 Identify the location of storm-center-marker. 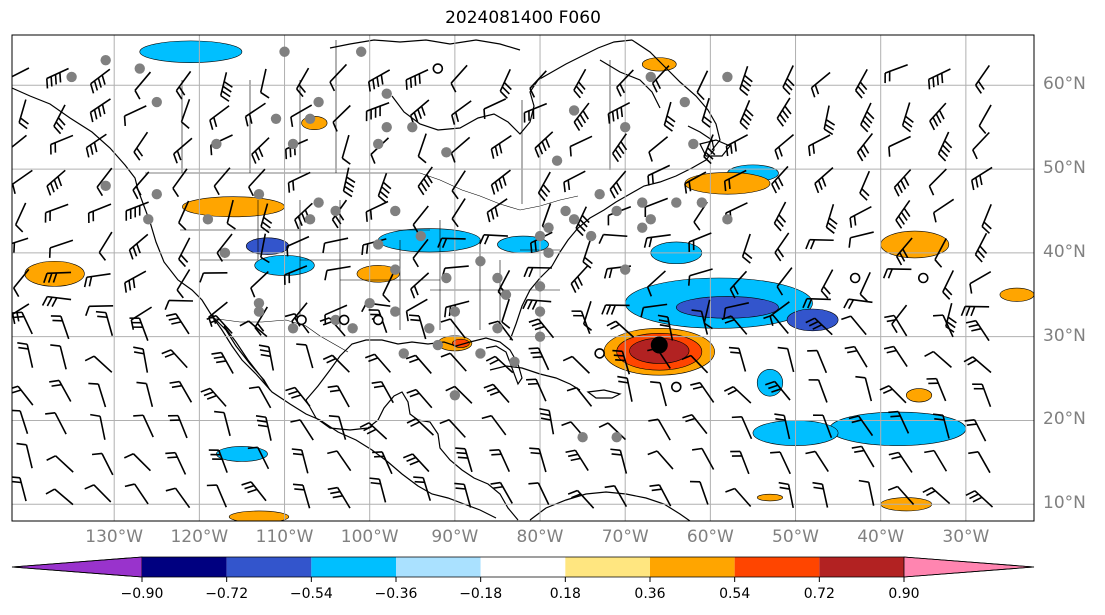
(659, 345).